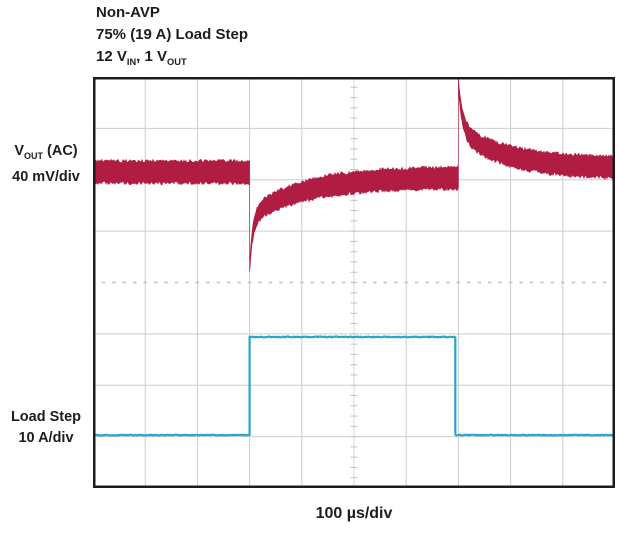  What do you see at coordinates (46, 417) in the screenshot?
I see `loadstep-name-label: Load Step` at bounding box center [46, 417].